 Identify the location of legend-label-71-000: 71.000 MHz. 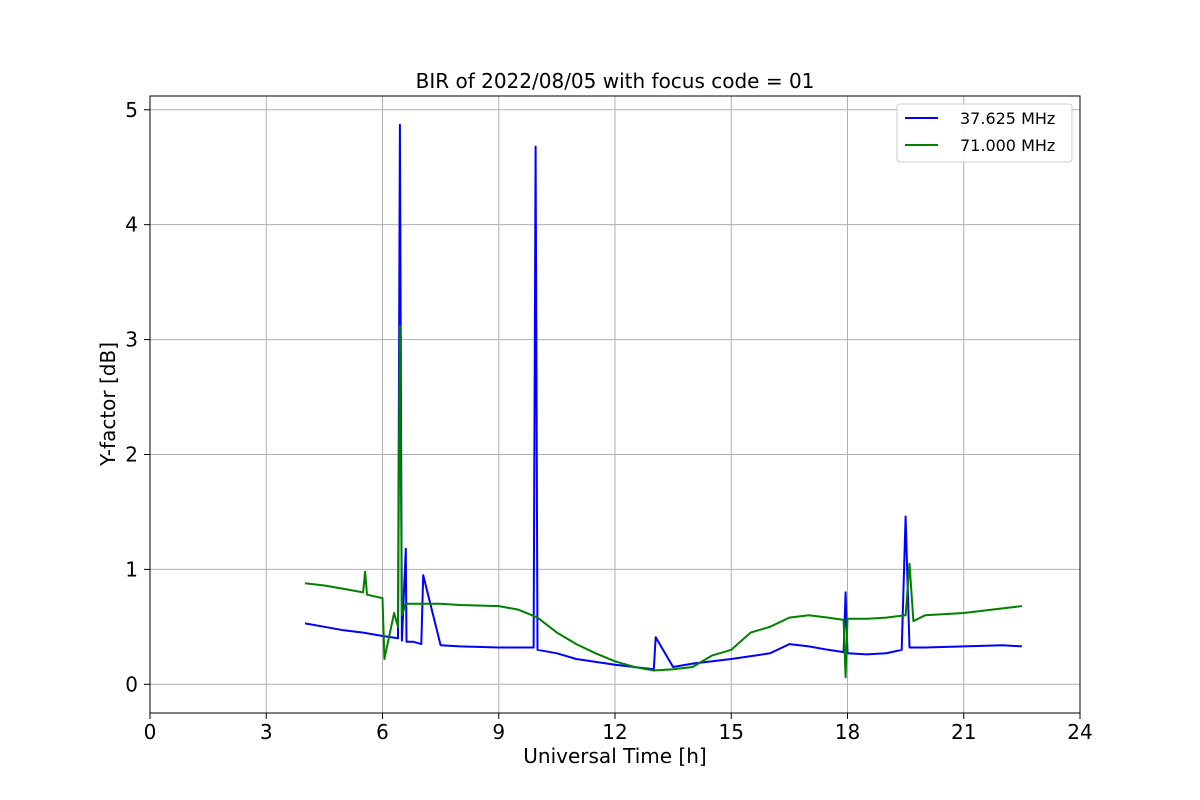
(1007, 145).